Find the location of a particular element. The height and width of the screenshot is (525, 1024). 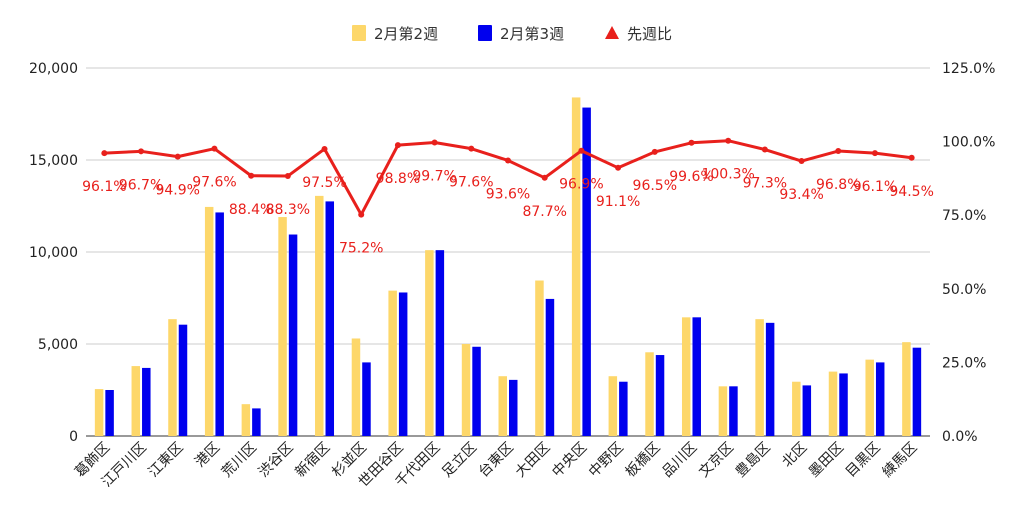

ratio-data-label: 96.9% is located at coordinates (581, 185).